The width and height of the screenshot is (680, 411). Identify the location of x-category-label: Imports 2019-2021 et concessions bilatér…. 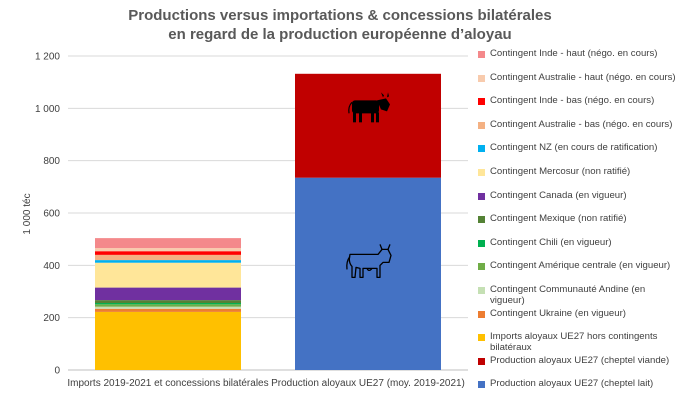
(167, 383).